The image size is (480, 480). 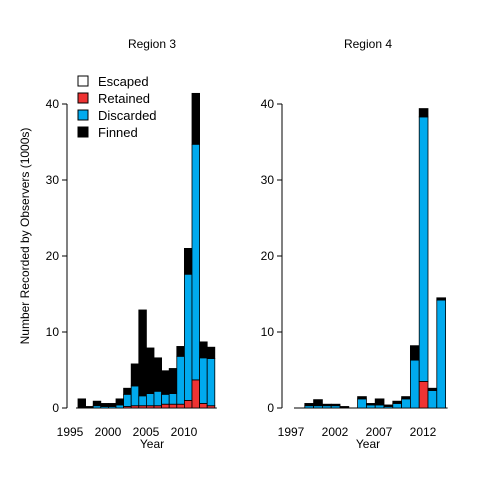 I want to click on x-axis-label-region-4: Year, so click(x=368, y=444).